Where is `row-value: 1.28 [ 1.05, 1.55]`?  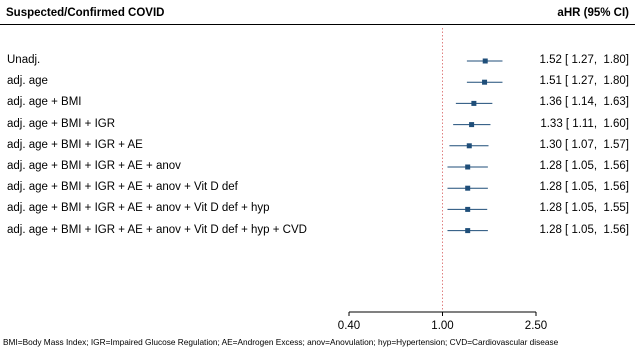 row-value: 1.28 [ 1.05, 1.55] is located at coordinates (584, 208).